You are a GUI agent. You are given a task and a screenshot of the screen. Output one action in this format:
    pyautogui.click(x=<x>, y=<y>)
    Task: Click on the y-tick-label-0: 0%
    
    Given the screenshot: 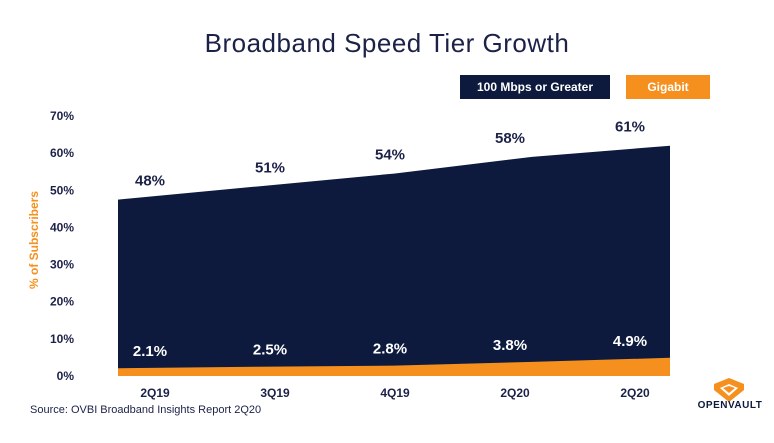 What is the action you would take?
    pyautogui.click(x=66, y=376)
    